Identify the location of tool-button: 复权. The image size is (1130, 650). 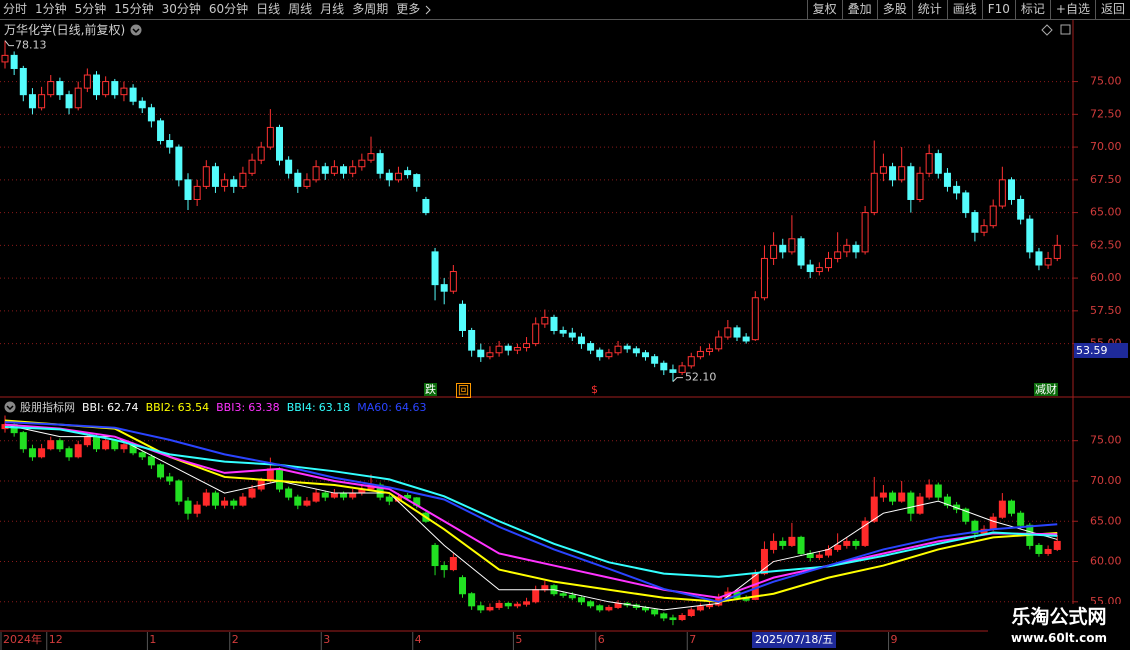
(824, 9).